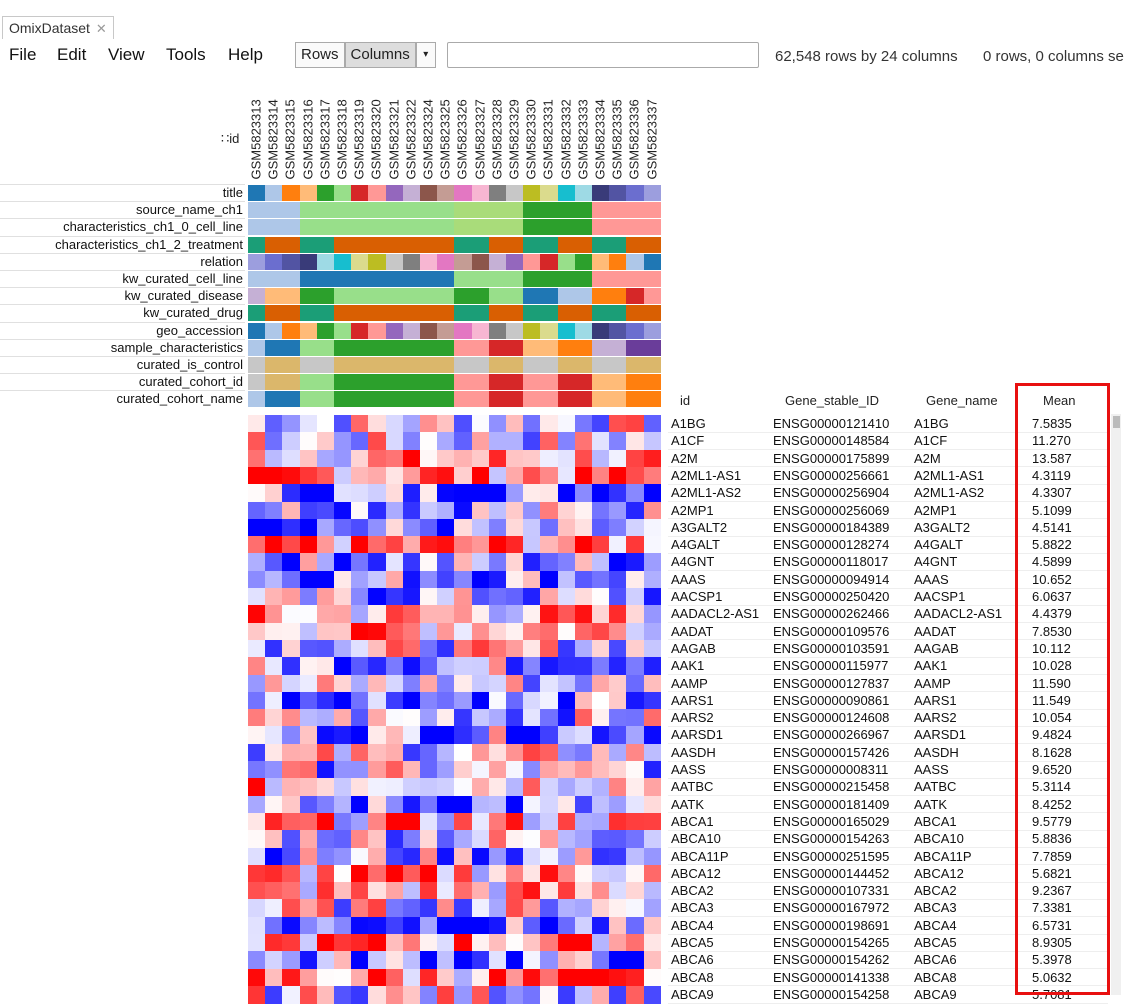 The height and width of the screenshot is (1004, 1130). I want to click on sample-column-header: GSM5823327, so click(480, 134).